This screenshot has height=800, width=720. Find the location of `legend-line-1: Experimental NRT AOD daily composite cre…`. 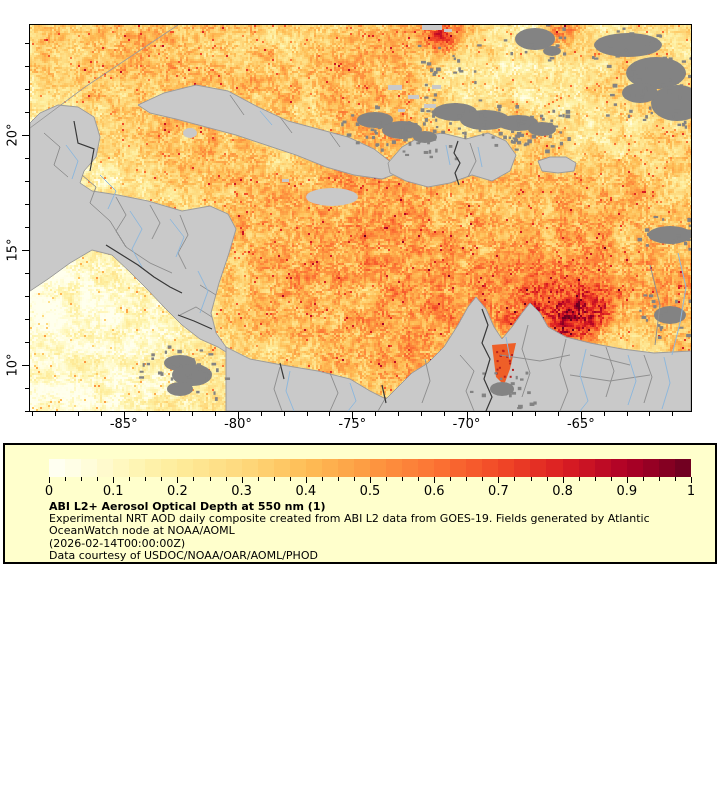

legend-line-1: Experimental NRT AOD daily composite cre… is located at coordinates (349, 519).